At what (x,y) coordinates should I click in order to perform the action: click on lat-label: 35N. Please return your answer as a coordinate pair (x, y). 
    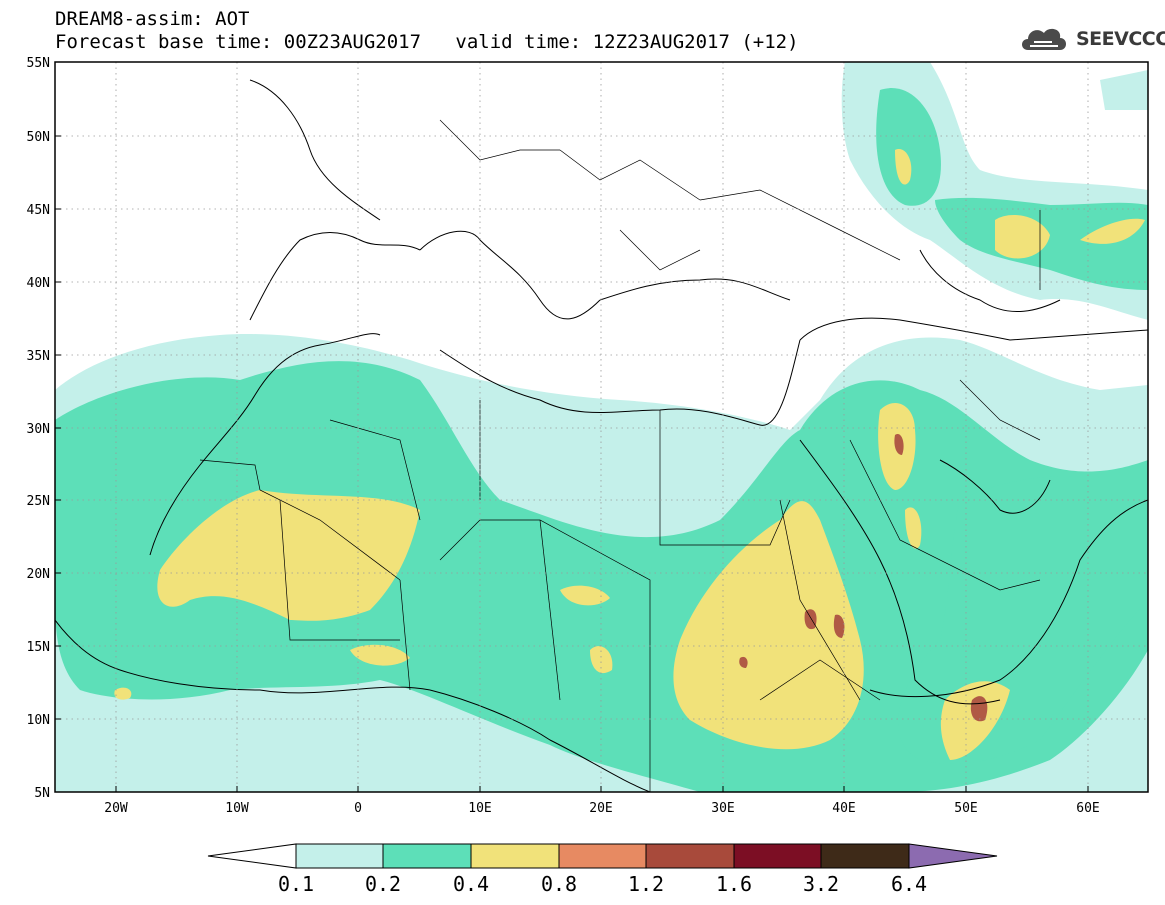
    Looking at the image, I should click on (38, 356).